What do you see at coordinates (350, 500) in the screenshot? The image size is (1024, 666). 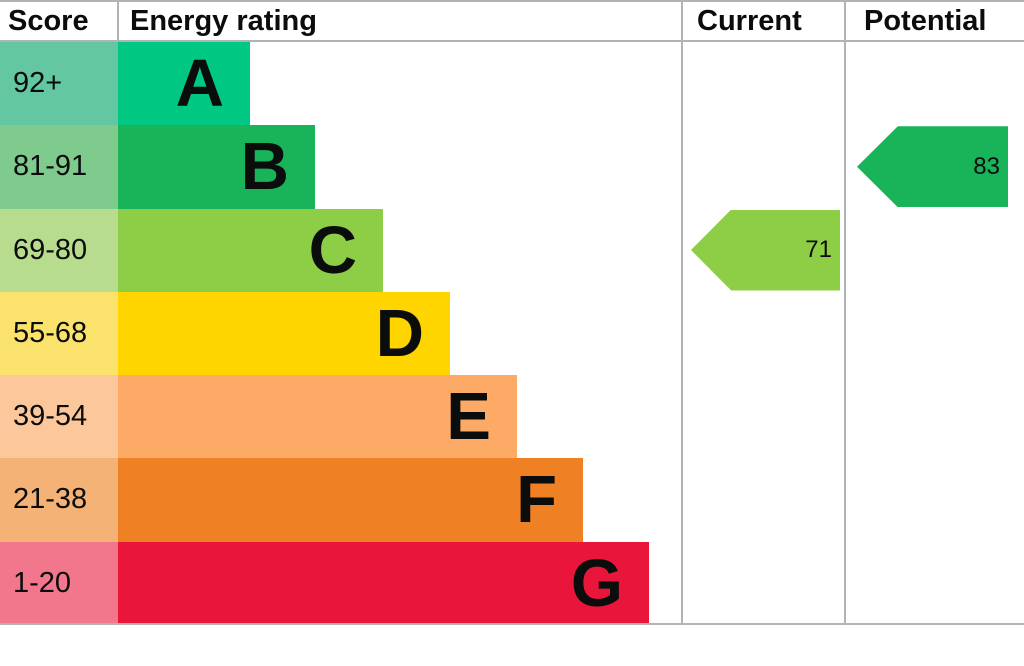 I see `band-bar: F` at bounding box center [350, 500].